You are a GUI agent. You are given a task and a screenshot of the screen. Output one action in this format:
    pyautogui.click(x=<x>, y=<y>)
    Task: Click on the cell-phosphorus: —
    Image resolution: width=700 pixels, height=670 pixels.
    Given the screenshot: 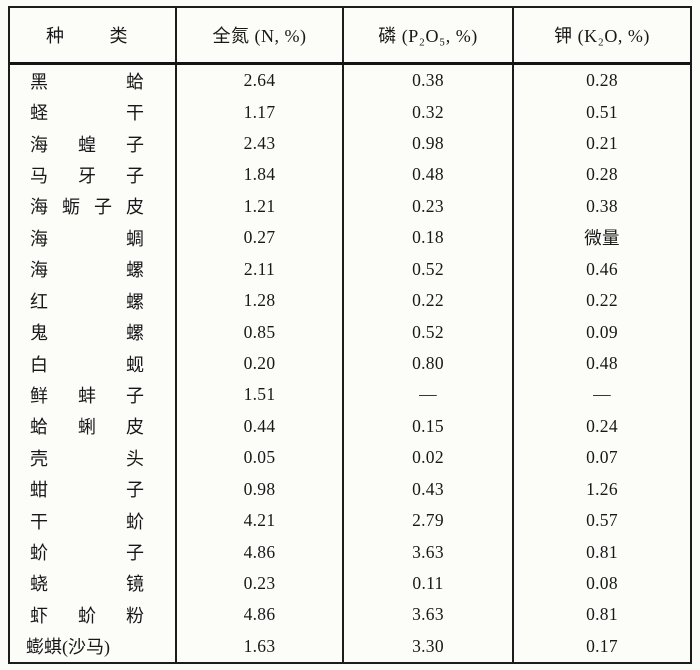 What is the action you would take?
    pyautogui.click(x=429, y=395)
    